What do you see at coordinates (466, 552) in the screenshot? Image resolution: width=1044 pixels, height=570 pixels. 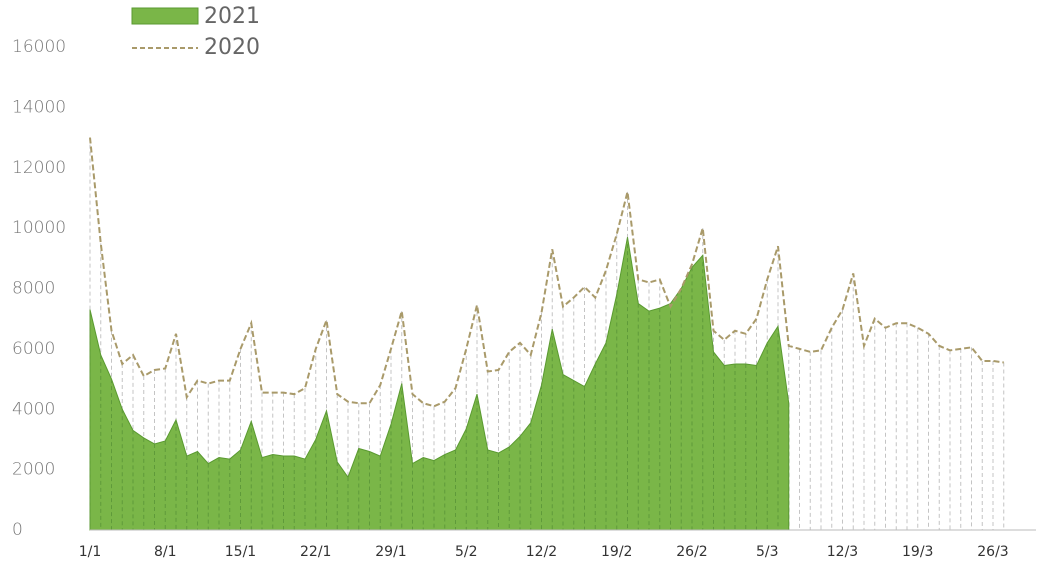 I see `x-tick-label: 5/2` at bounding box center [466, 552].